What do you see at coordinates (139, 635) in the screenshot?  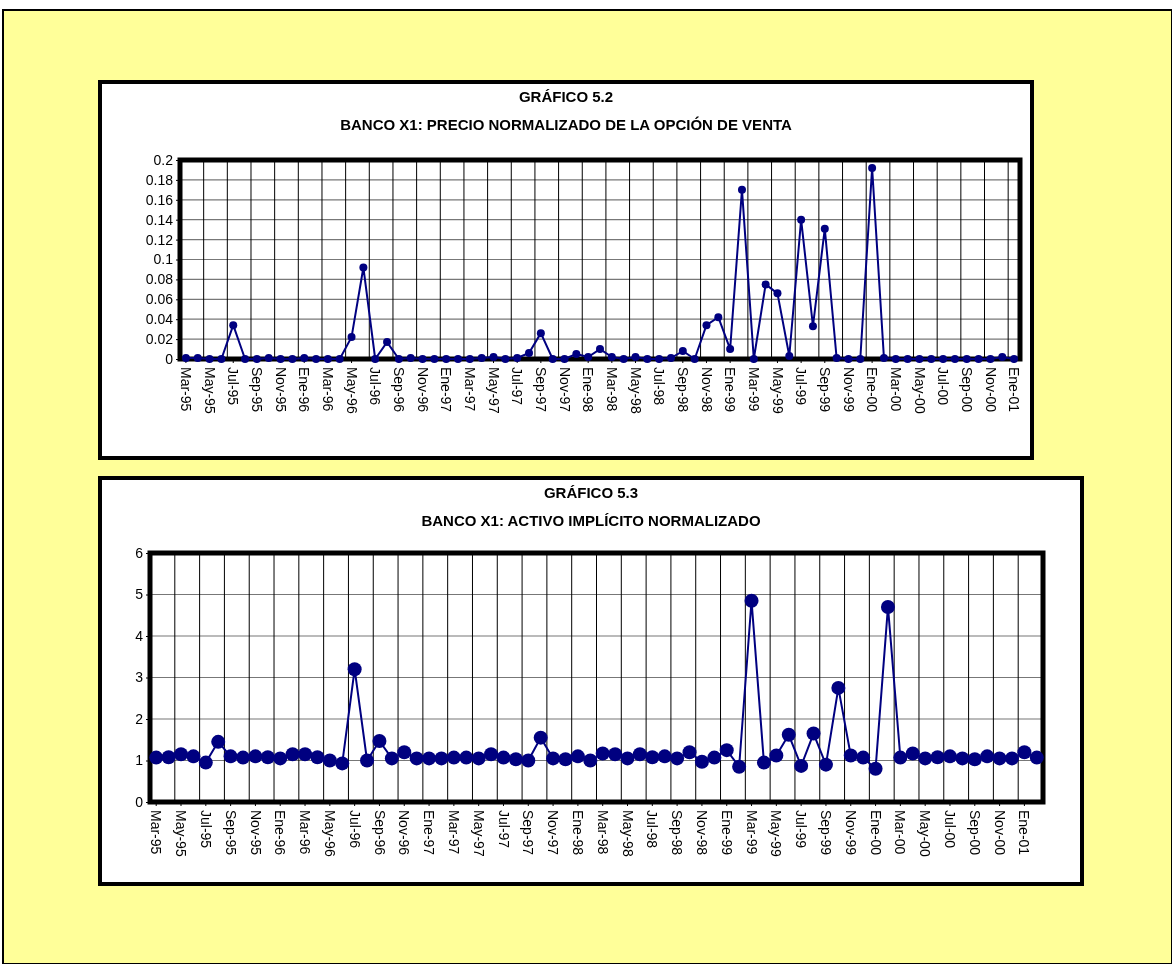 I see `y-tick-label: 4` at bounding box center [139, 635].